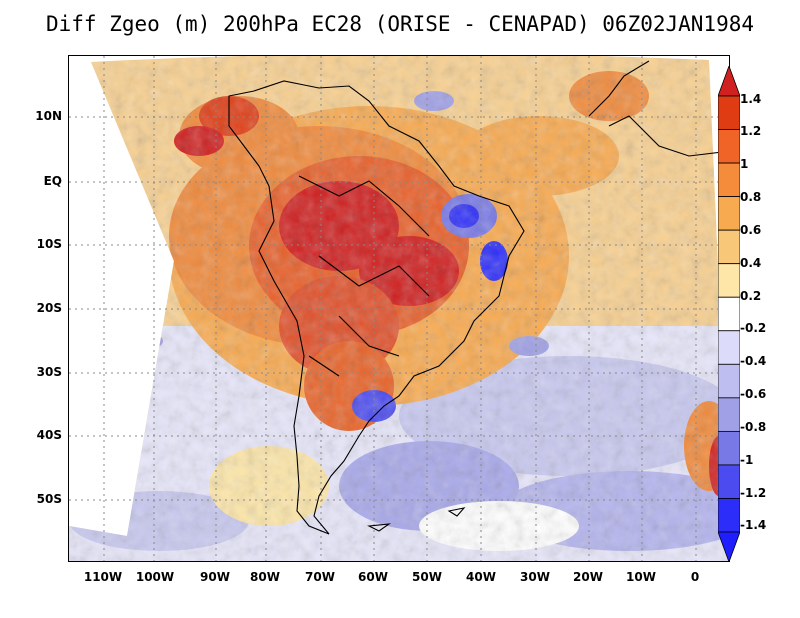 The width and height of the screenshot is (800, 618). I want to click on lon-label: 100W, so click(155, 577).